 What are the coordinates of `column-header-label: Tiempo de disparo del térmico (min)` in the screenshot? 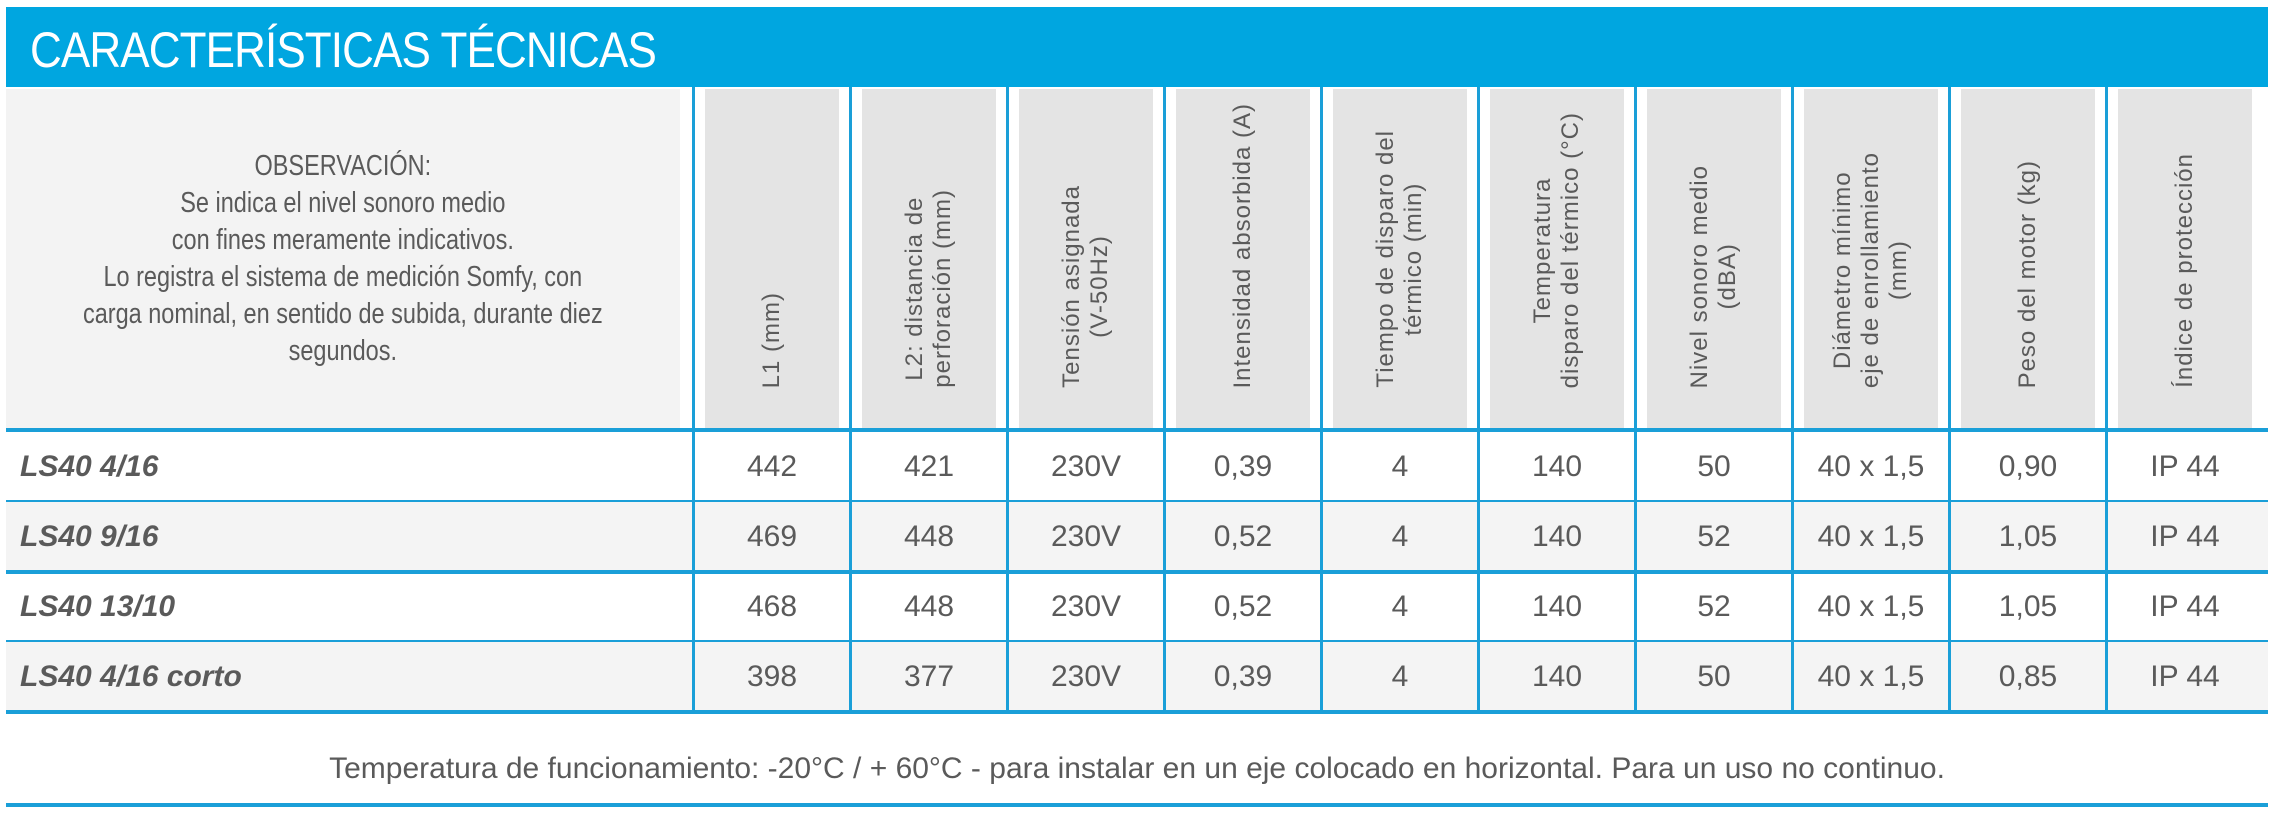 It's located at (1399, 259).